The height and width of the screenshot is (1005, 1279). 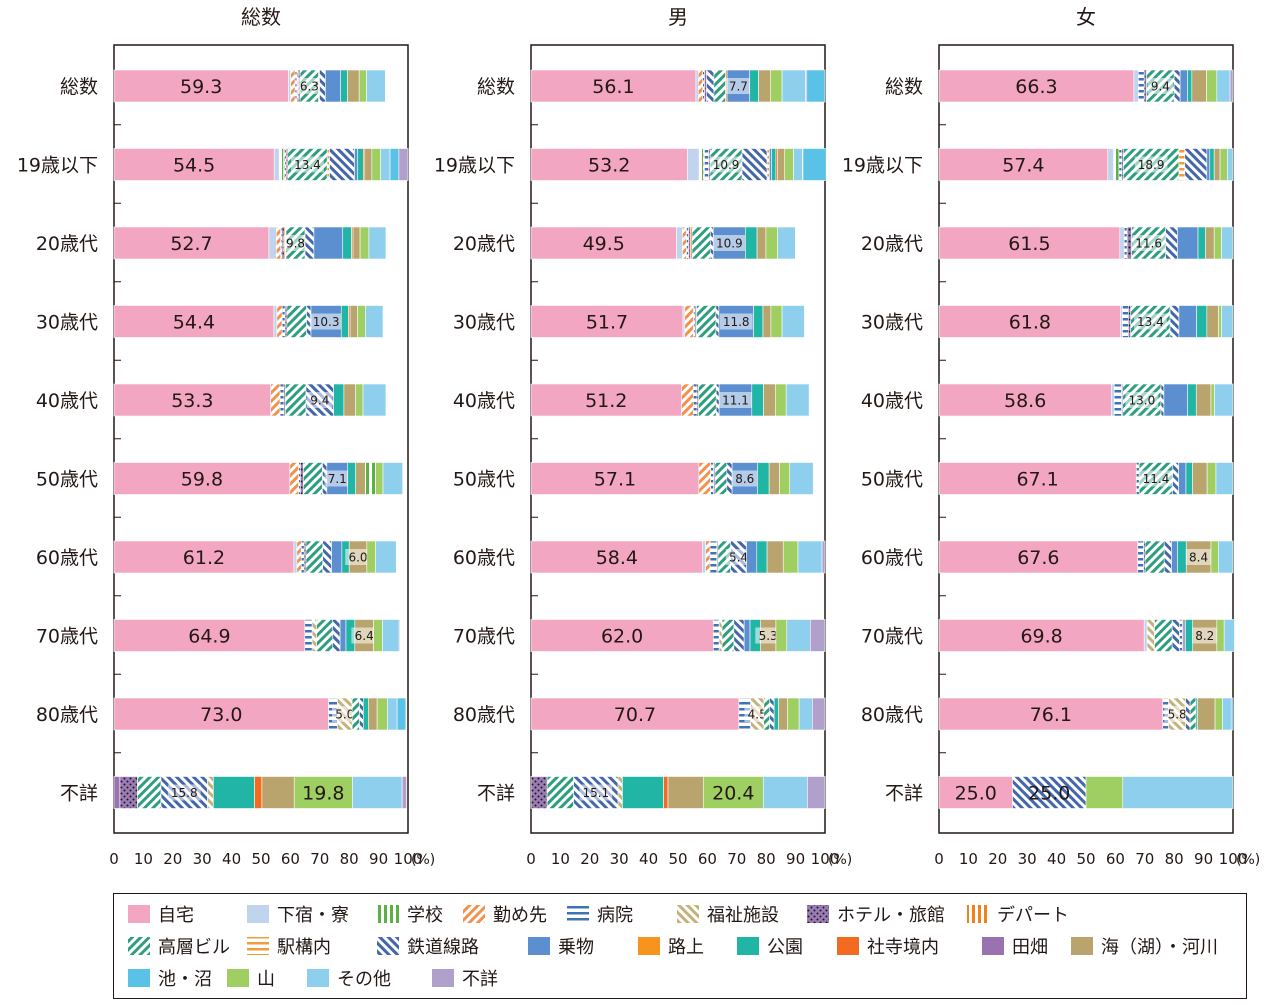 I want to click on legend-item-shaji: 社寺境内, so click(x=888, y=947).